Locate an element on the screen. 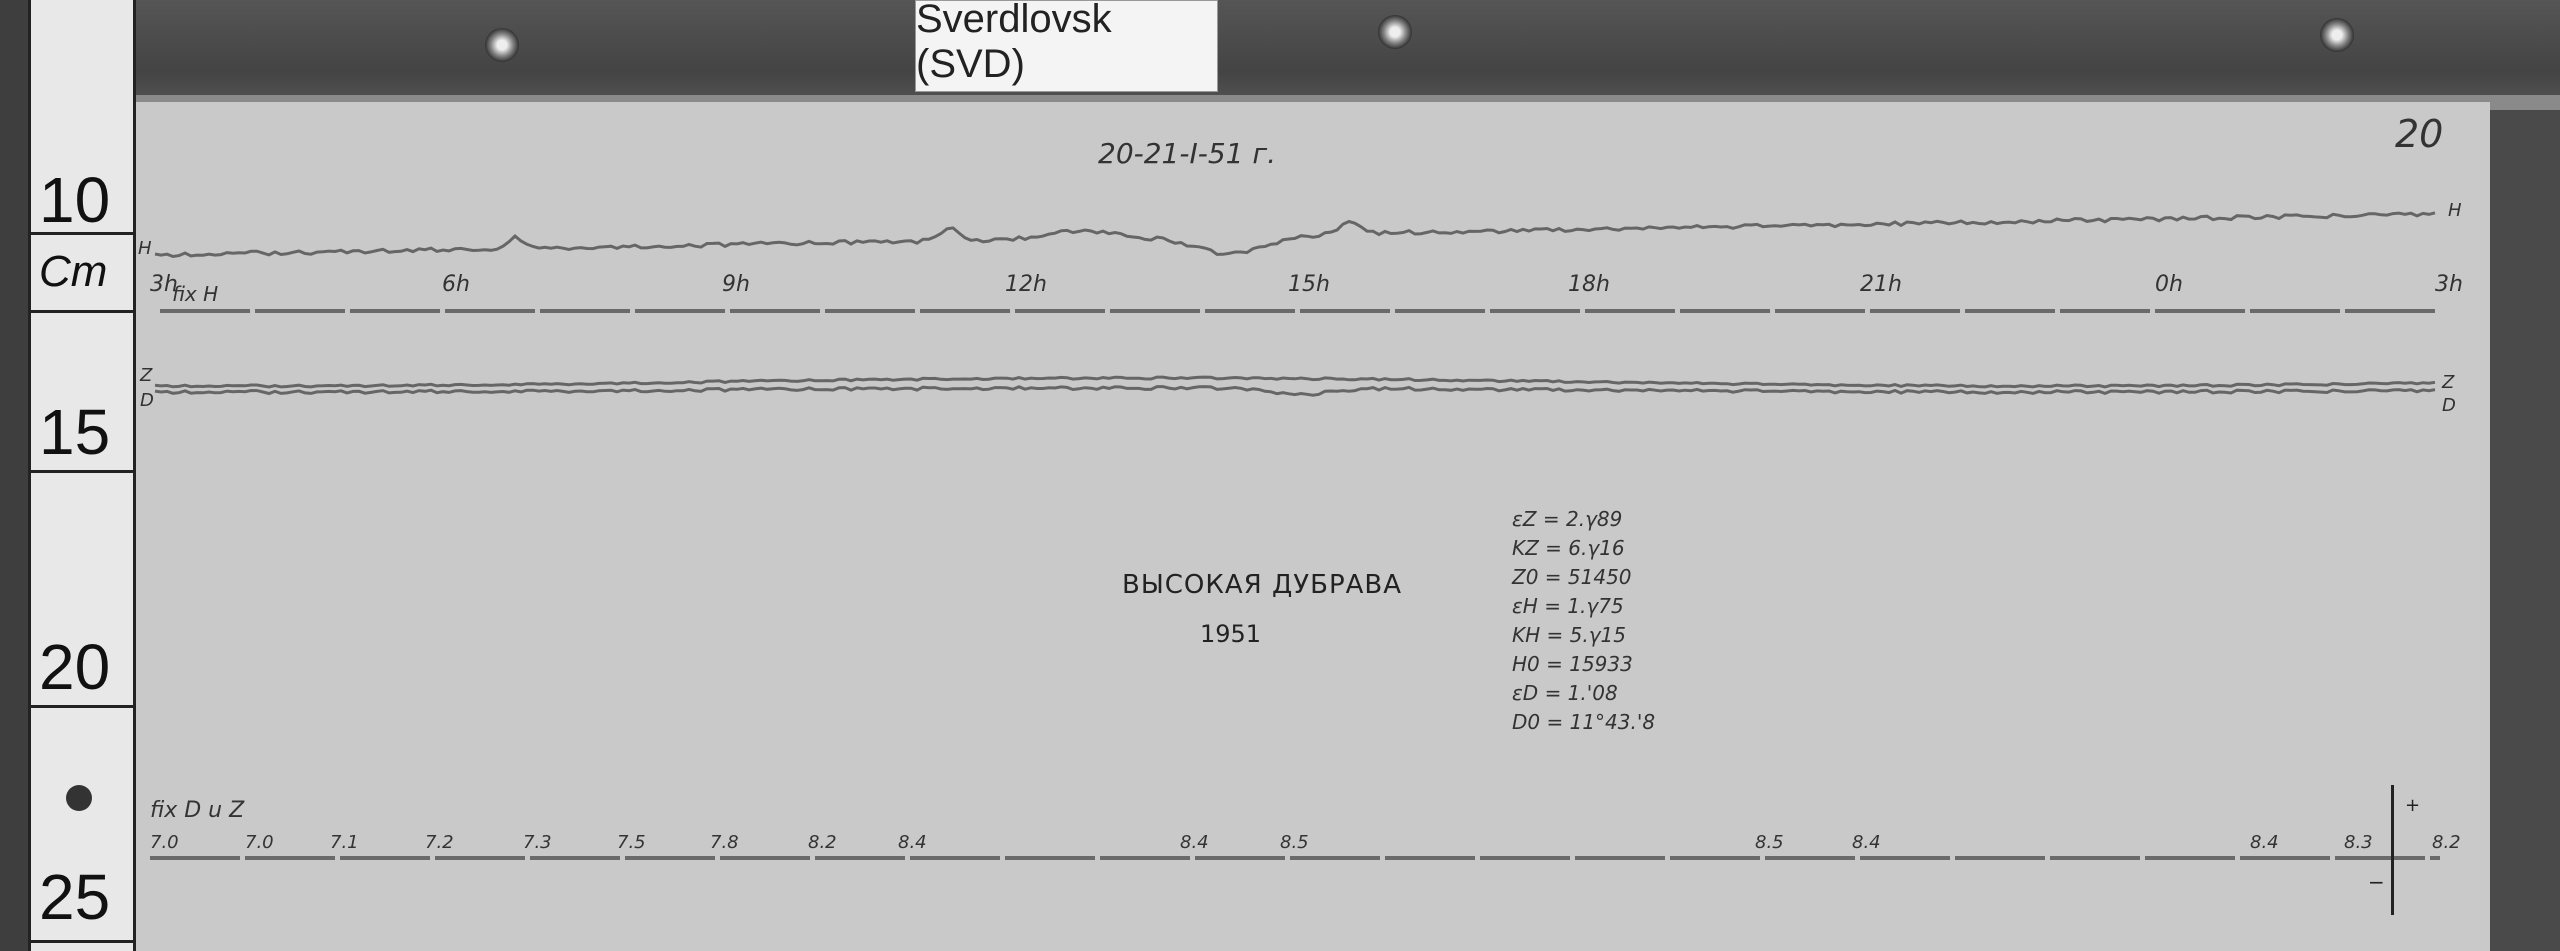 Image resolution: width=2560 pixels, height=951 pixels. scale-arrow-icon is located at coordinates (2392, 850).